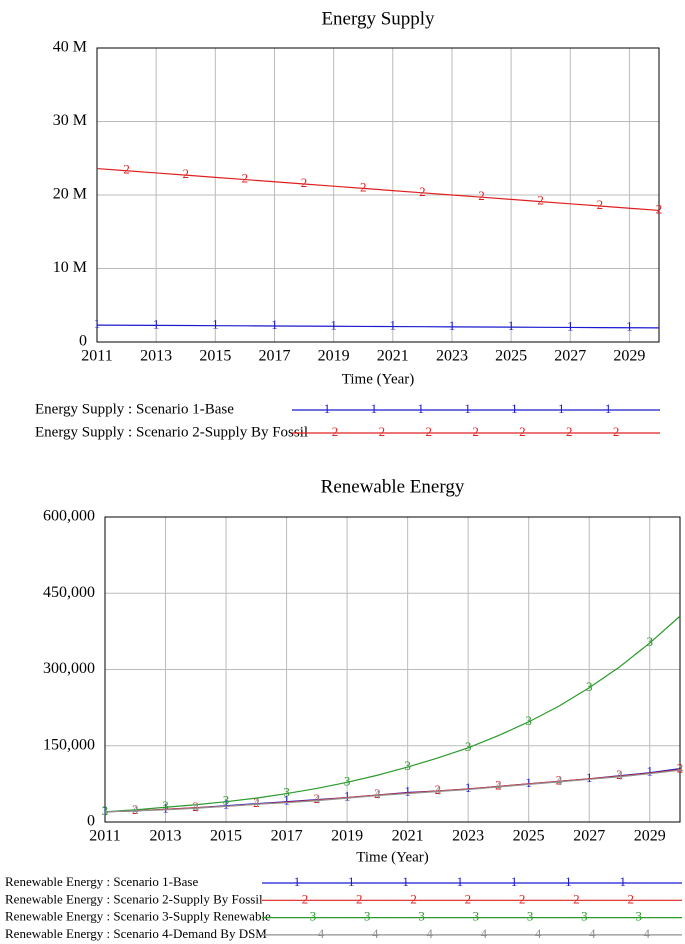  I want to click on y-tick-label: 20 M, so click(70, 194).